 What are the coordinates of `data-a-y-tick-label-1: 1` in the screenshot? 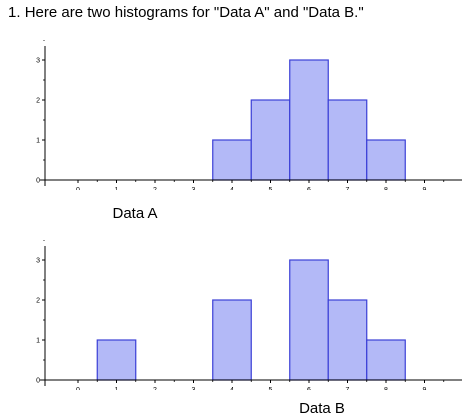 It's located at (38, 141).